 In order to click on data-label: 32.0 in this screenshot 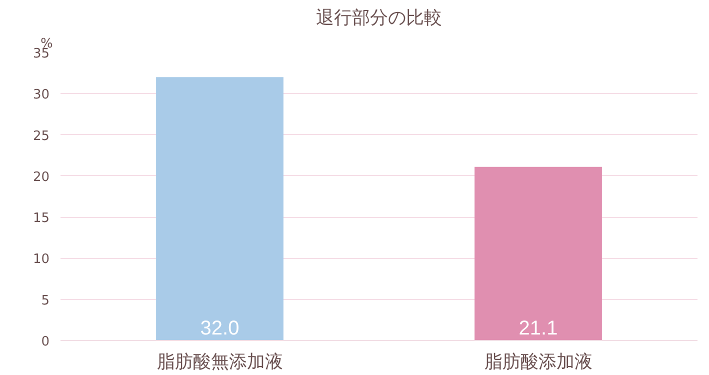, I will do `click(220, 329)`.